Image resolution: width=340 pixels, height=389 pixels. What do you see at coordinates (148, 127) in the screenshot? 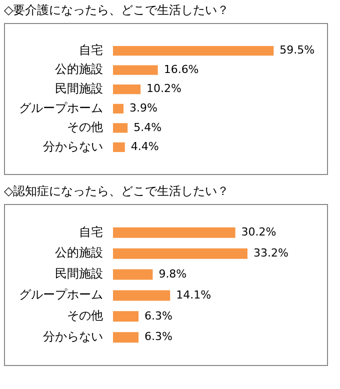
I see `data-label: 5.4%` at bounding box center [148, 127].